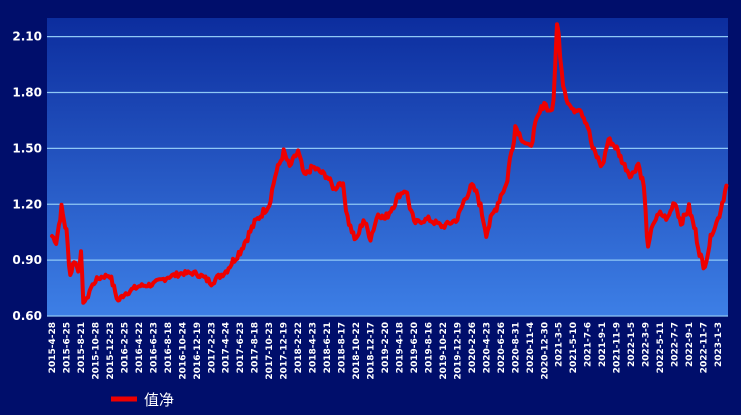 The image size is (741, 415). Describe the element at coordinates (82, 347) in the screenshot. I see `x-tick-label: 2015-8-21` at that location.